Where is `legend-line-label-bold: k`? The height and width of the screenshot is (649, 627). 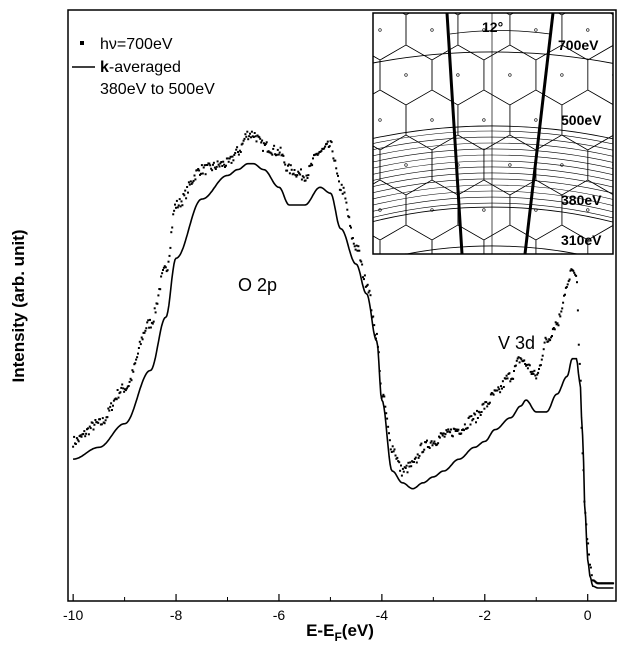
legend-line-label-bold: k is located at coordinates (104, 67).